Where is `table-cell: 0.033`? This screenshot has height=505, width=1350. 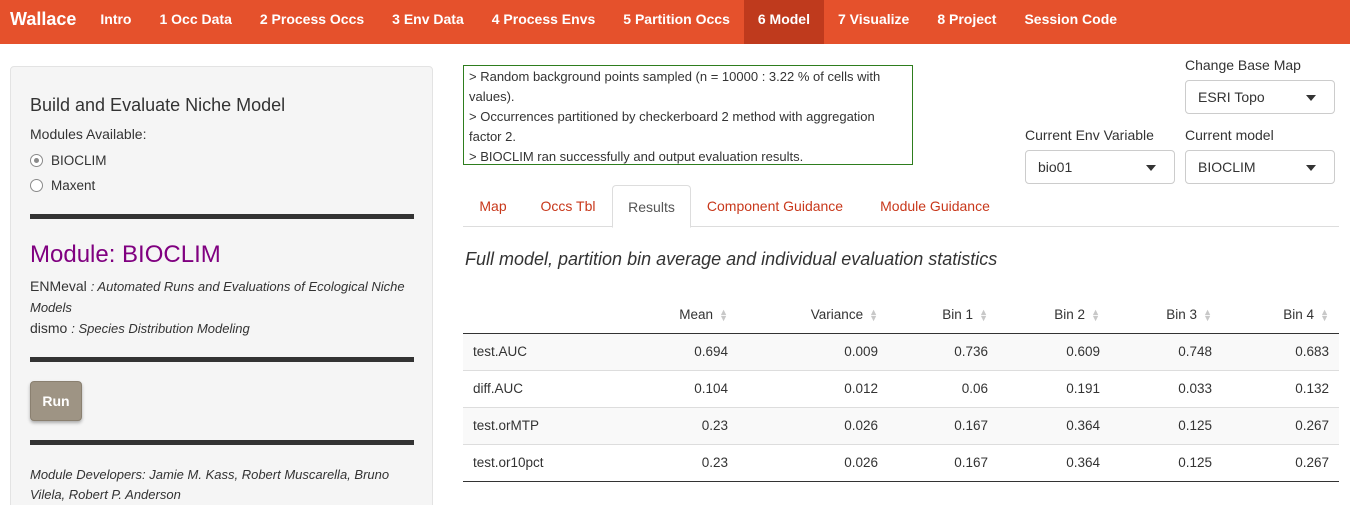 table-cell: 0.033 is located at coordinates (1166, 388).